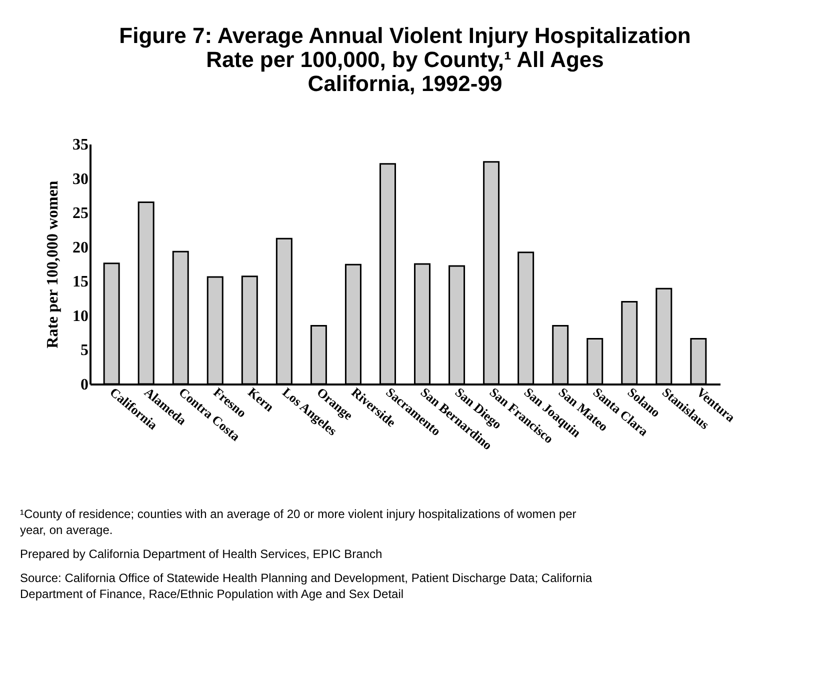  I want to click on y-tick-label: 15, so click(80, 282).